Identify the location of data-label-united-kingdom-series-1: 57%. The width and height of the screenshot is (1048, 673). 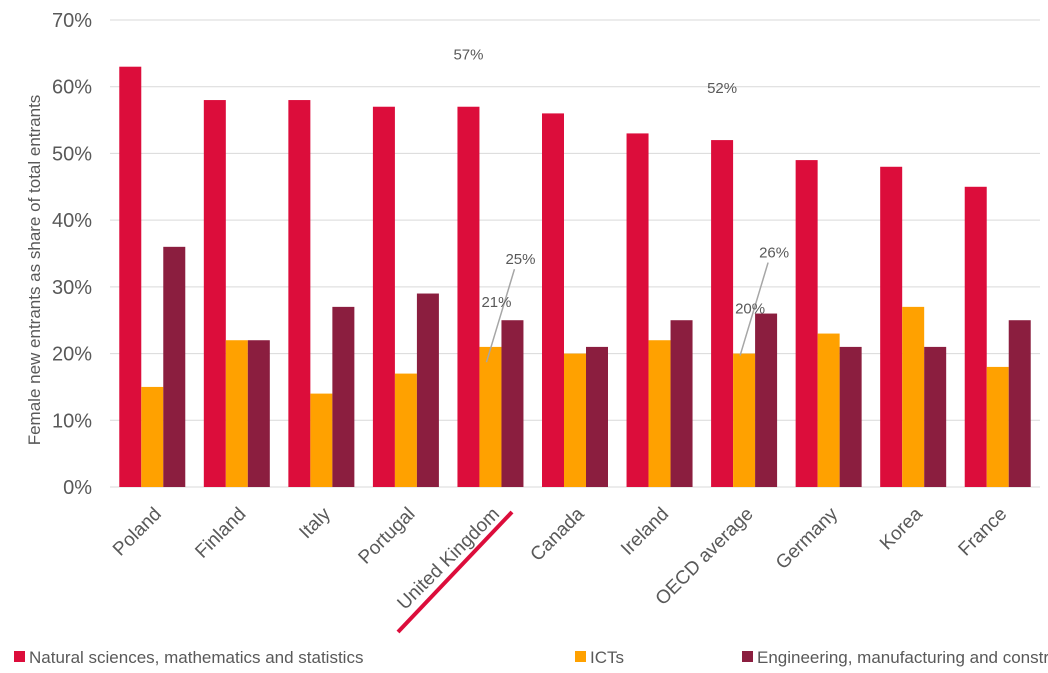
(468, 55).